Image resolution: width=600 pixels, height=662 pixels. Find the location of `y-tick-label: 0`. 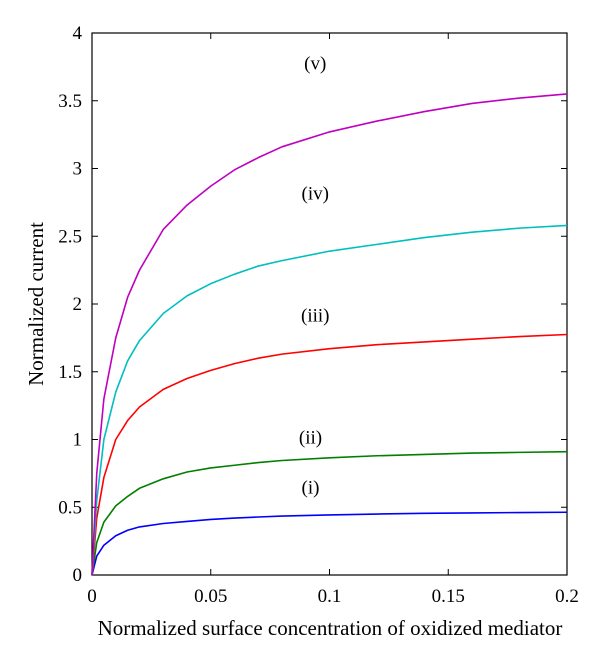

y-tick-label: 0 is located at coordinates (78, 575).